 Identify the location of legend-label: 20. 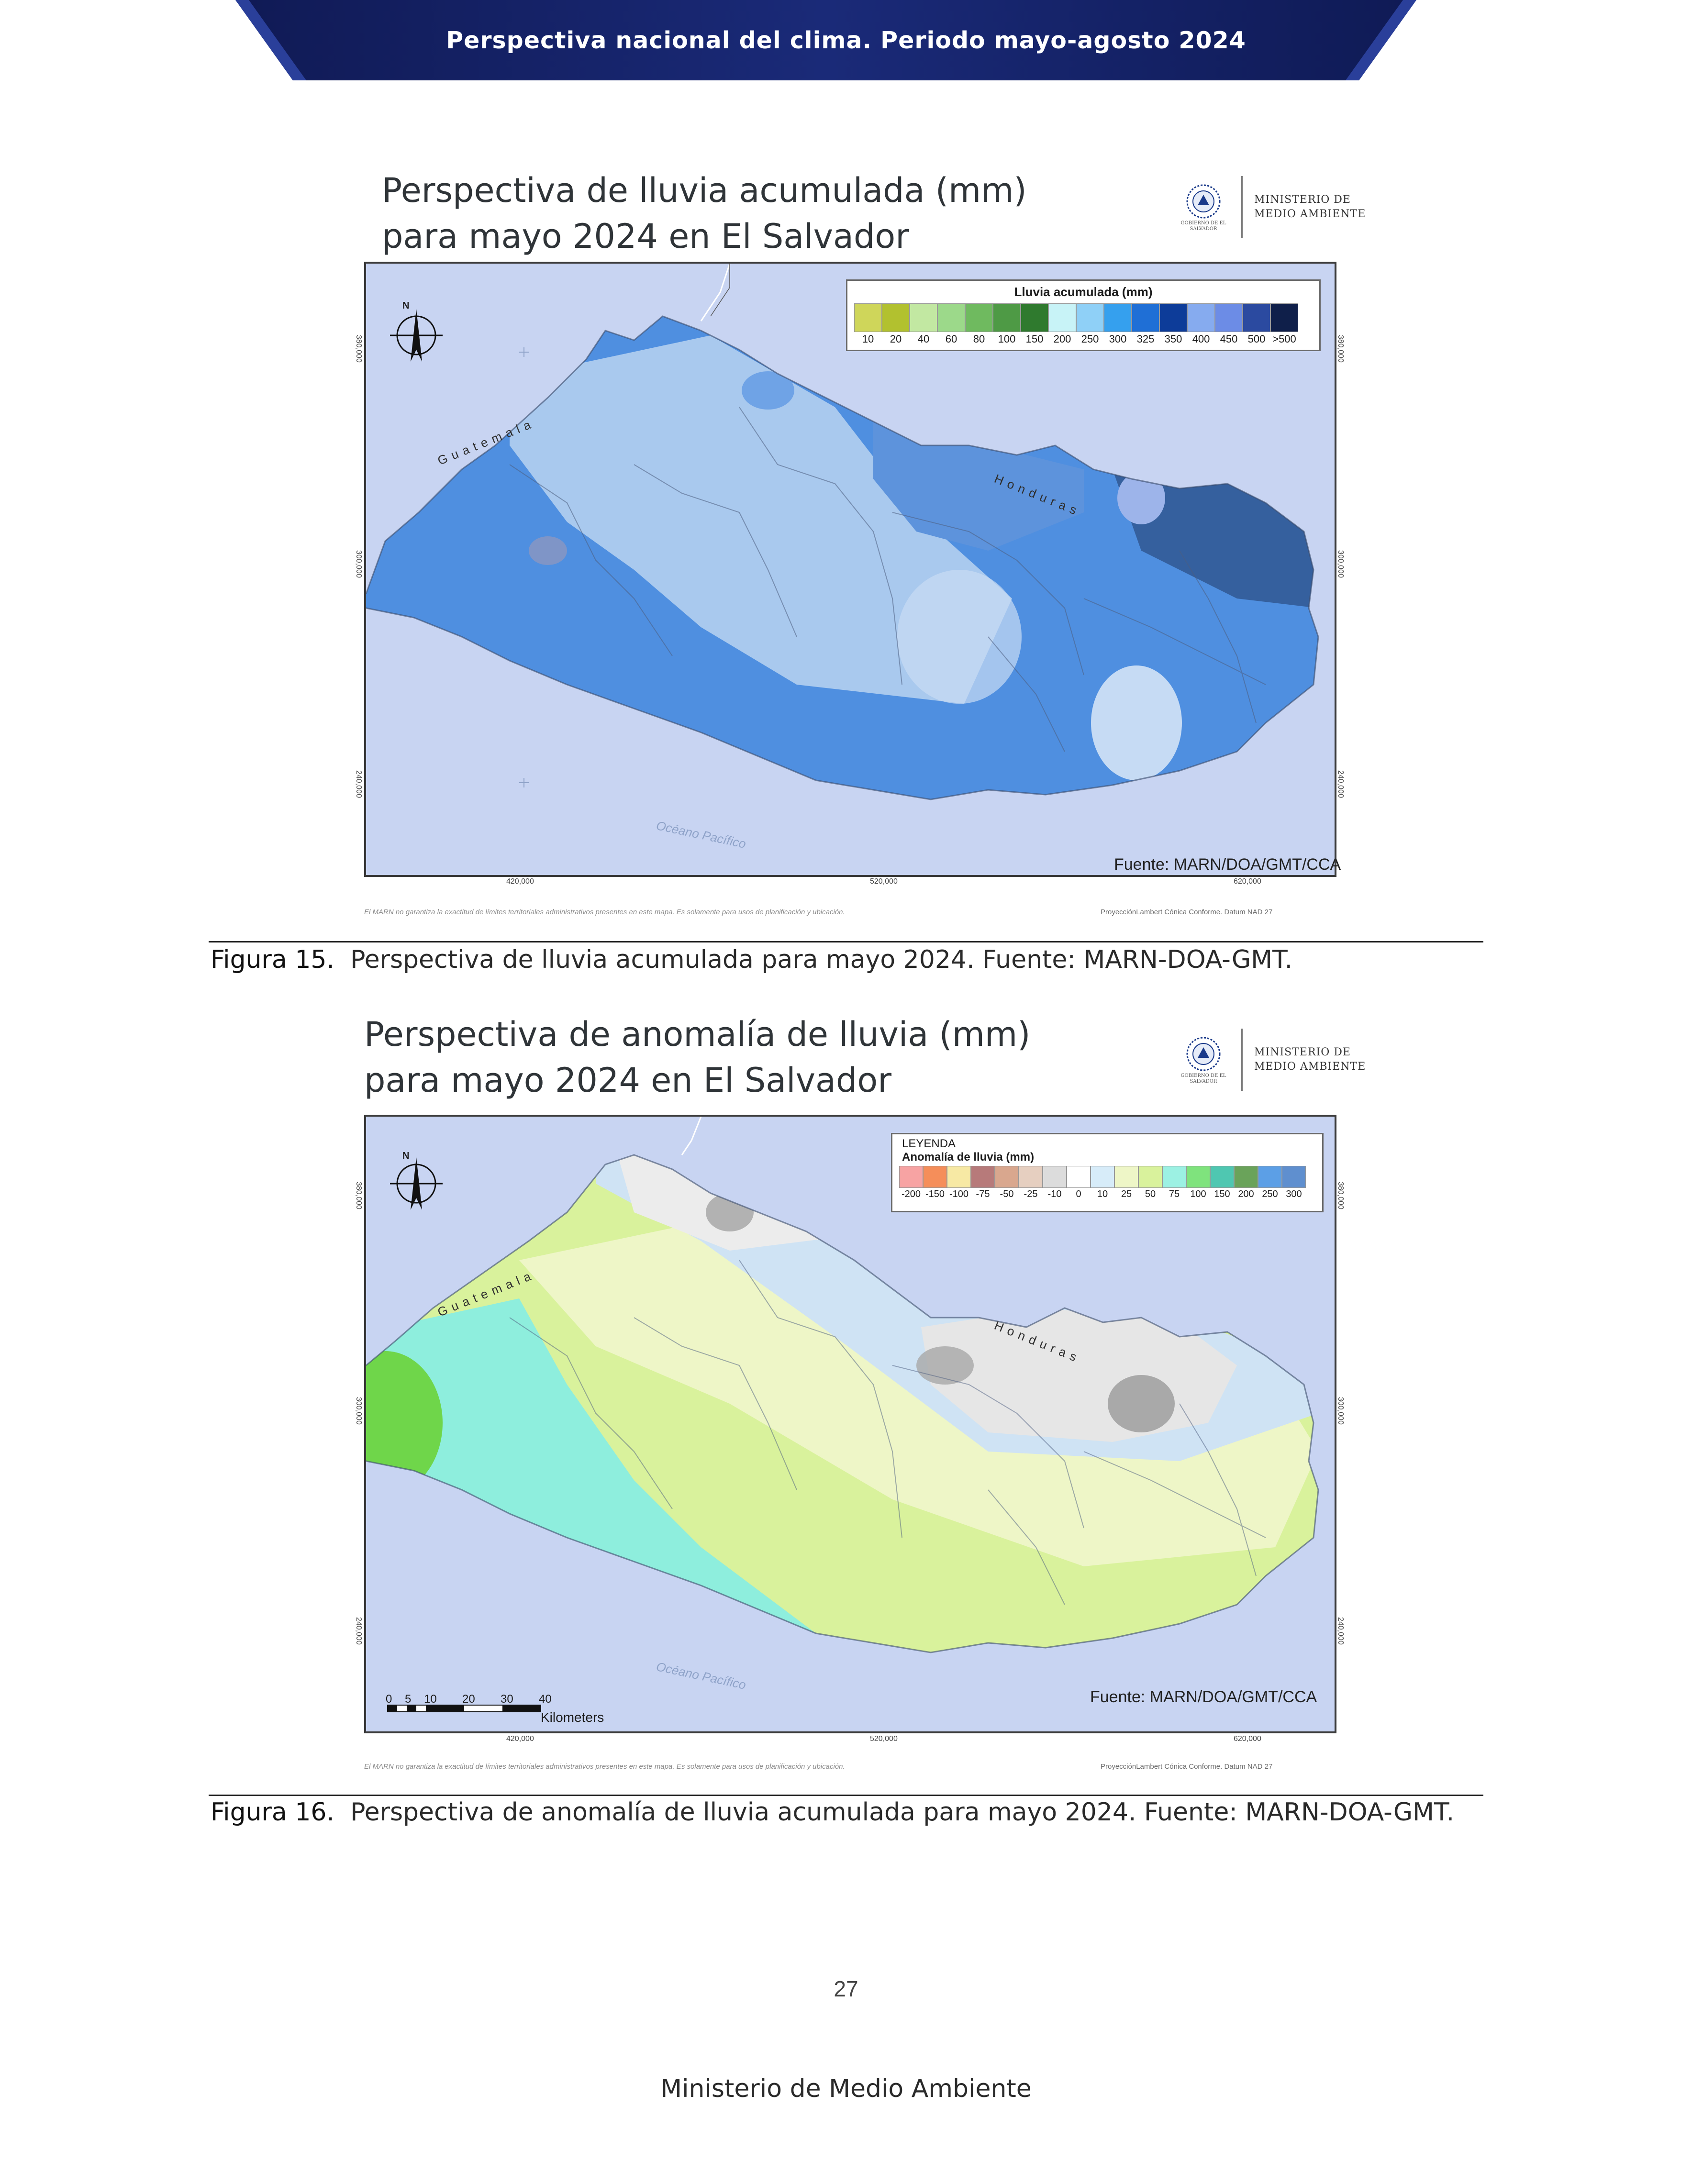
(896, 339).